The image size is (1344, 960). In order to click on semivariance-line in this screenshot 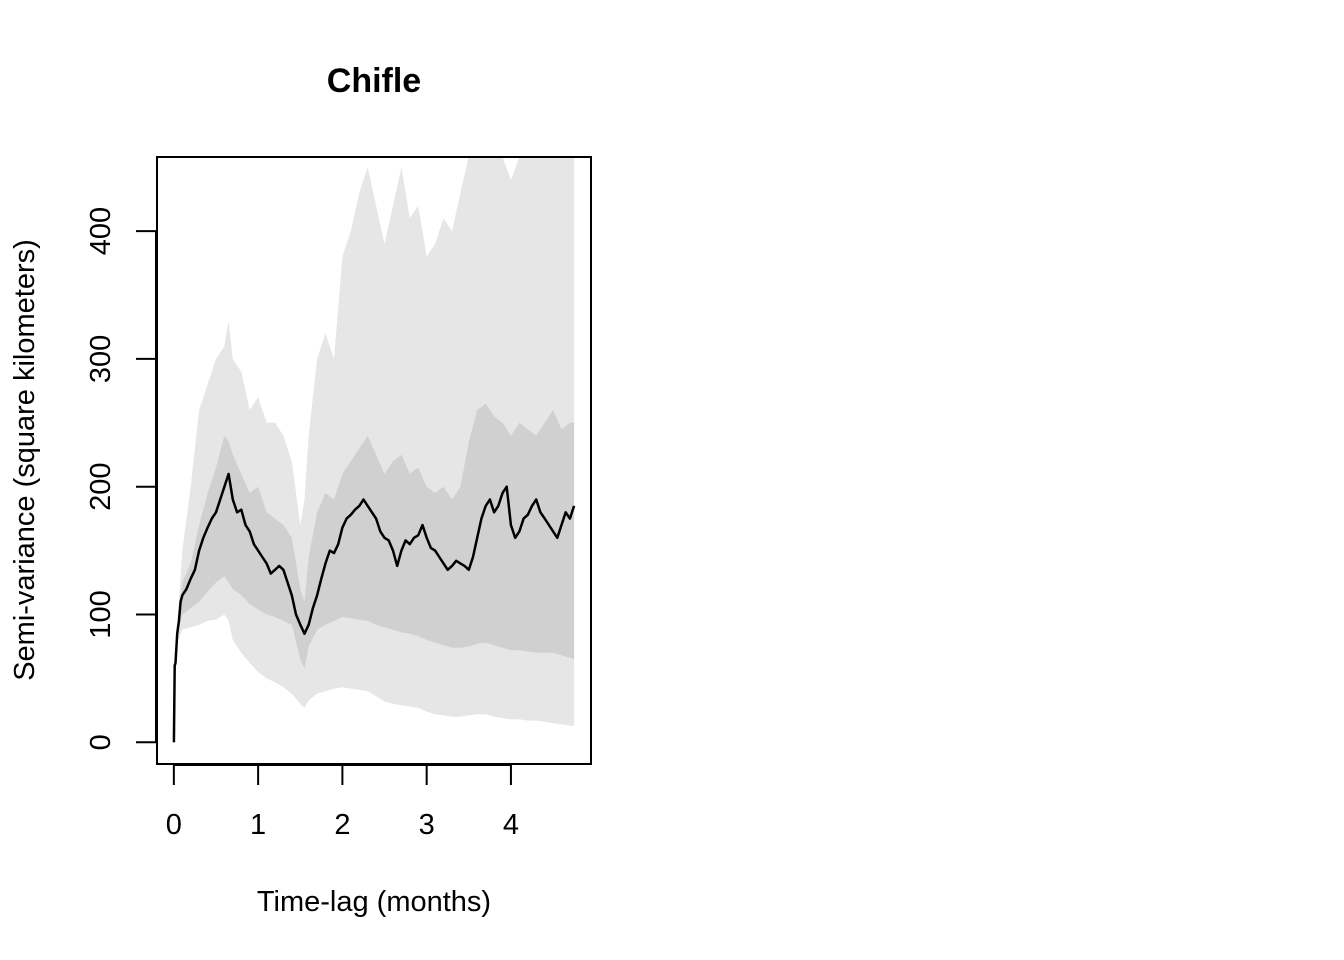, I will do `click(374, 607)`.